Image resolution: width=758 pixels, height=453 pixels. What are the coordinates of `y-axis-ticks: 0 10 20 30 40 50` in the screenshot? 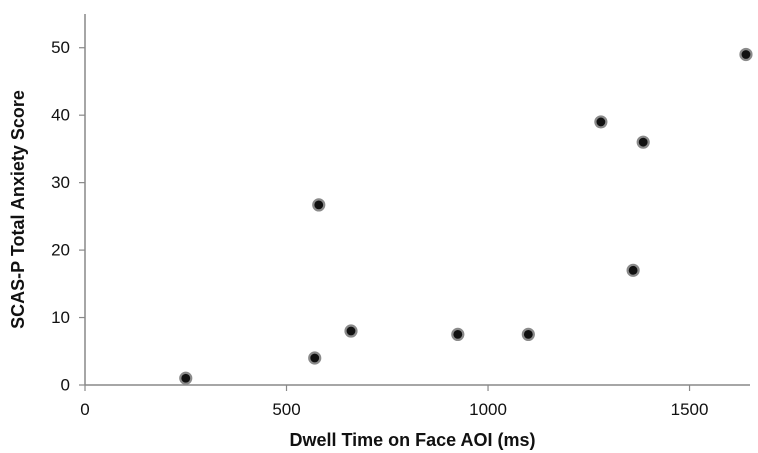 It's located at (68, 216).